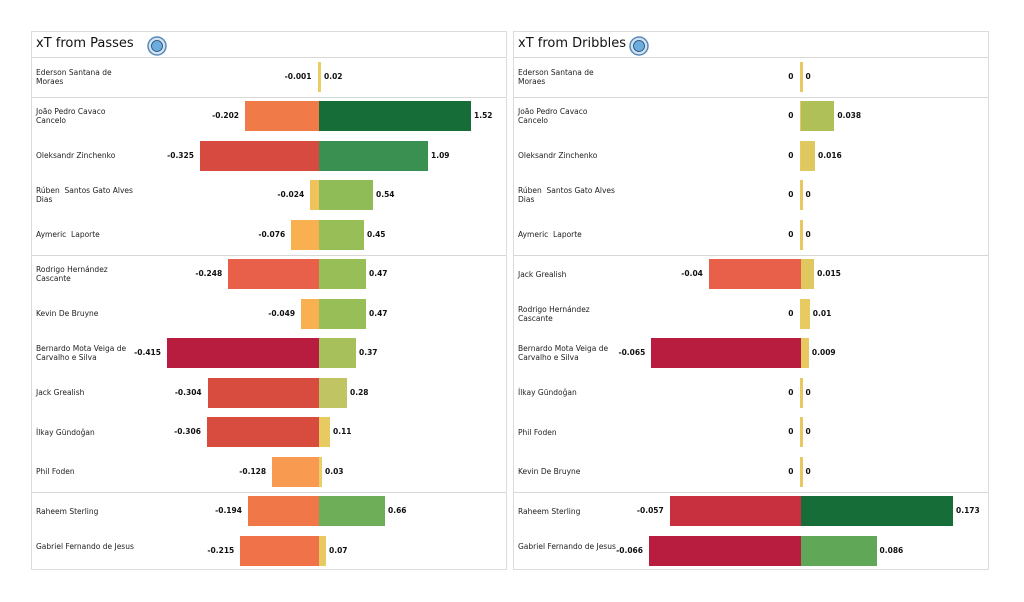  Describe the element at coordinates (537, 432) in the screenshot. I see `player-name: Phil Foden` at that location.